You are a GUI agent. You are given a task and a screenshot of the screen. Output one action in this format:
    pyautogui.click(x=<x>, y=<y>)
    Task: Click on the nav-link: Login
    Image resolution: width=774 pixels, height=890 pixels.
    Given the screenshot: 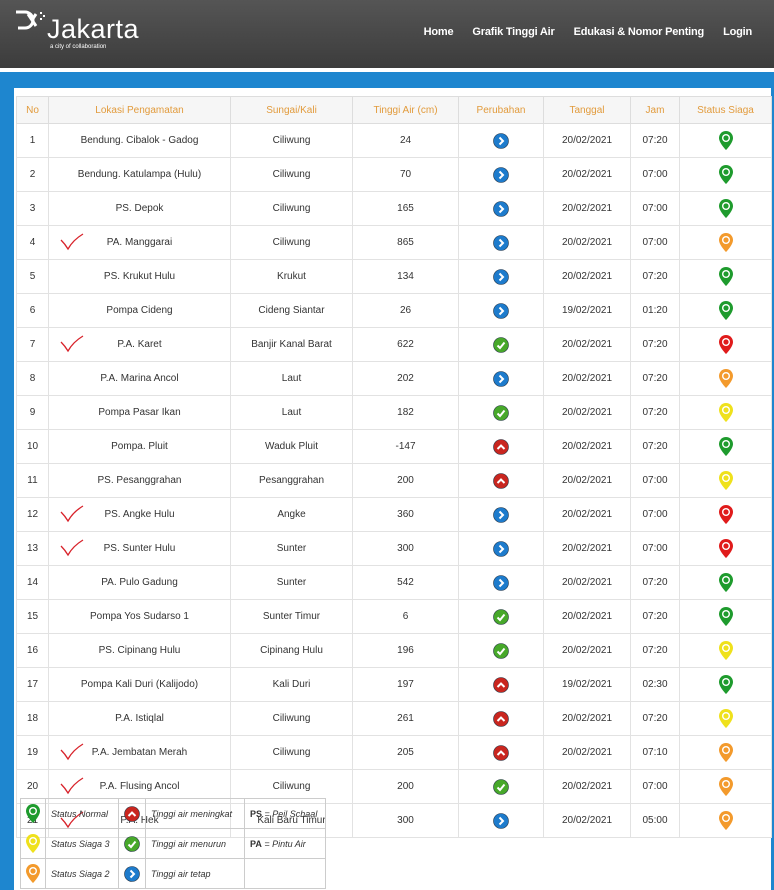 What is the action you would take?
    pyautogui.click(x=737, y=32)
    